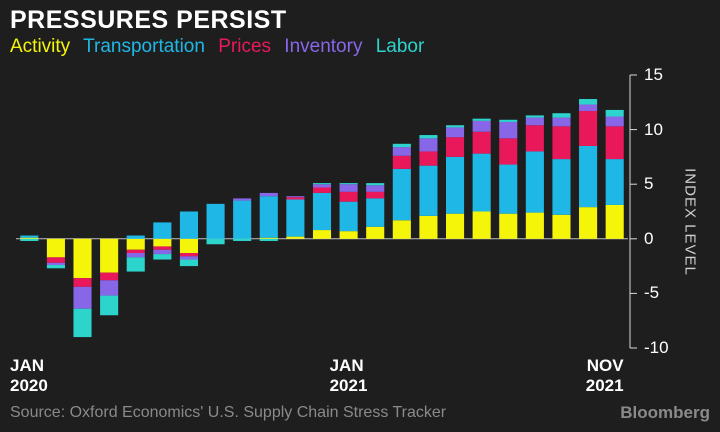 This screenshot has height=432, width=720. I want to click on x-tick-label: JAN 2020, so click(29, 375).